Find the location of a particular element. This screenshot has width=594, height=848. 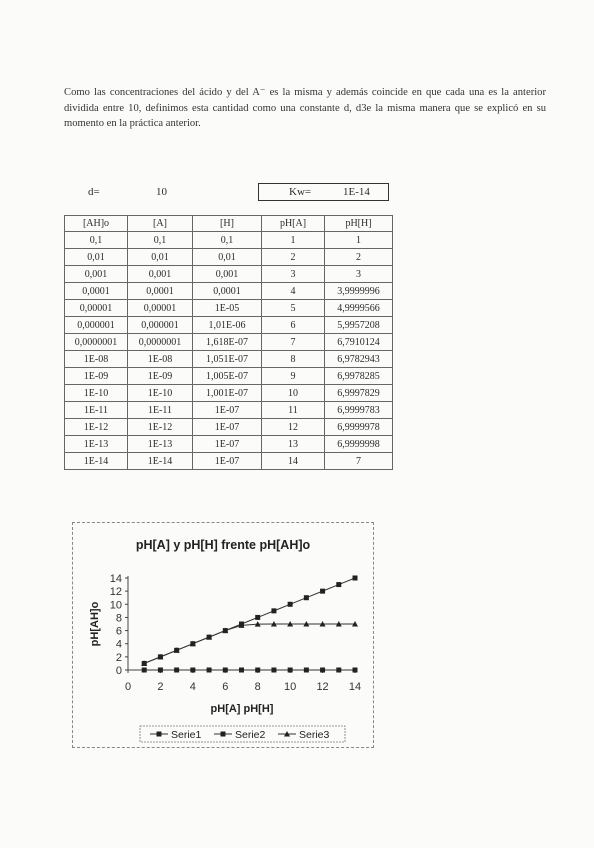

table-row: 1E-12 1E-12 1E-07 12 6,9999978 is located at coordinates (228, 427).